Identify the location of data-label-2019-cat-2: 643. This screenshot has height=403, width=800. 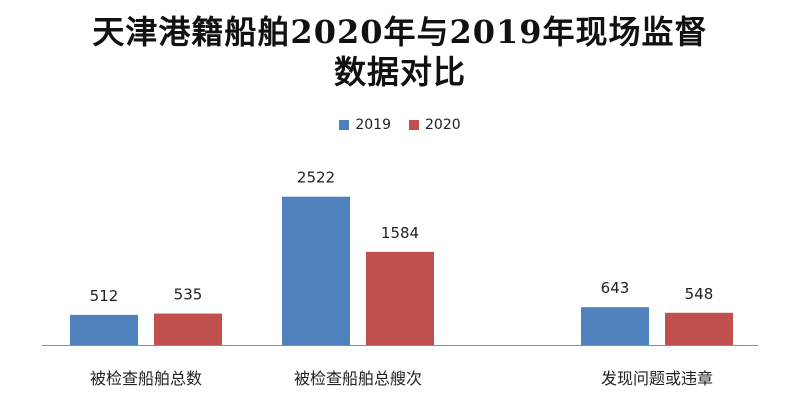
(615, 288).